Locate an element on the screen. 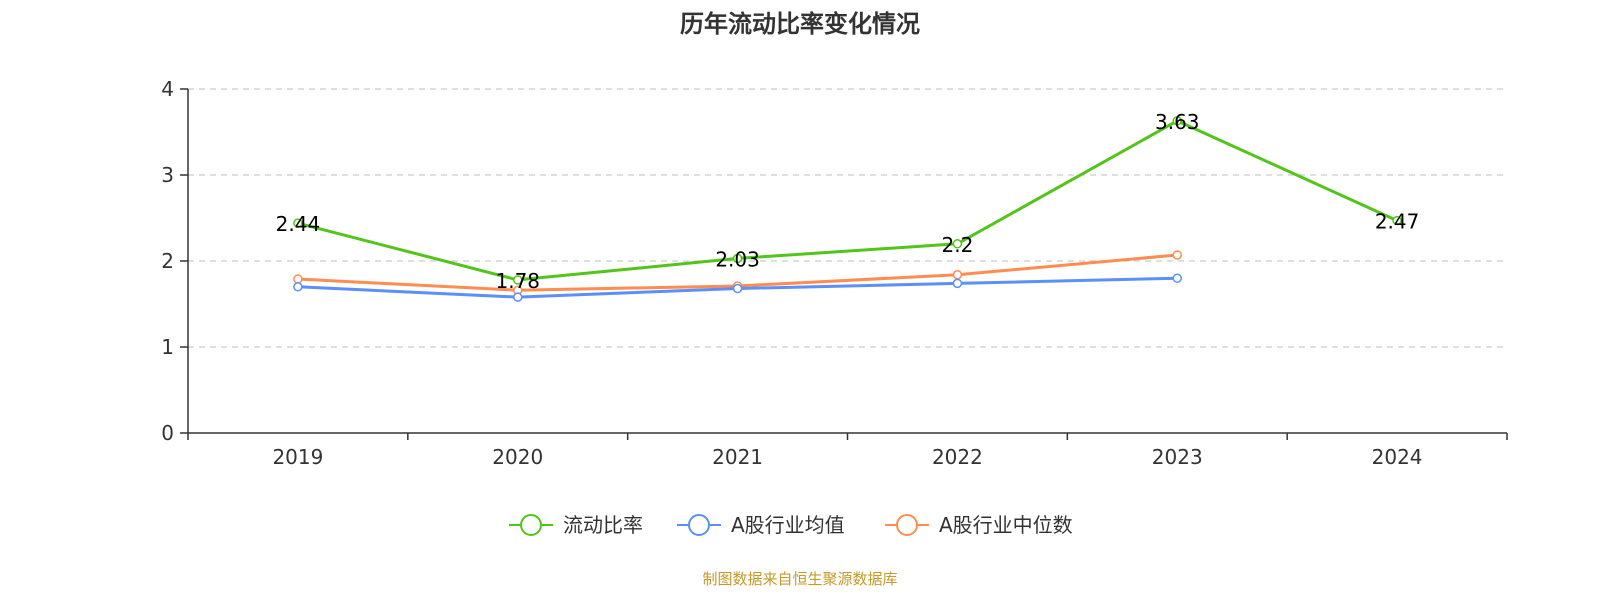 Image resolution: width=1600 pixels, height=600 pixels. data-label: 3.63 is located at coordinates (1177, 122).